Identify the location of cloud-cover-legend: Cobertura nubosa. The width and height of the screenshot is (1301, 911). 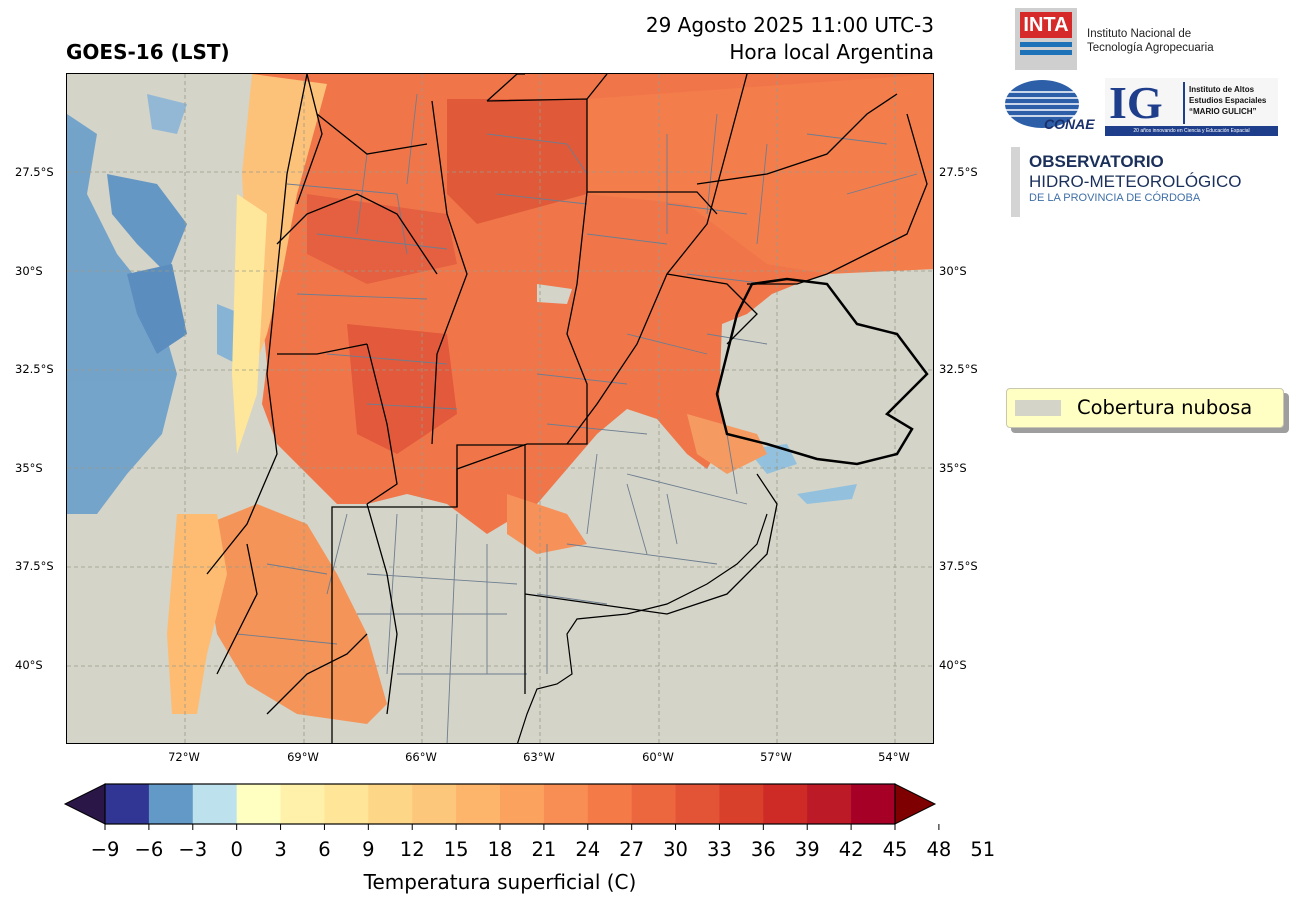
(1145, 408).